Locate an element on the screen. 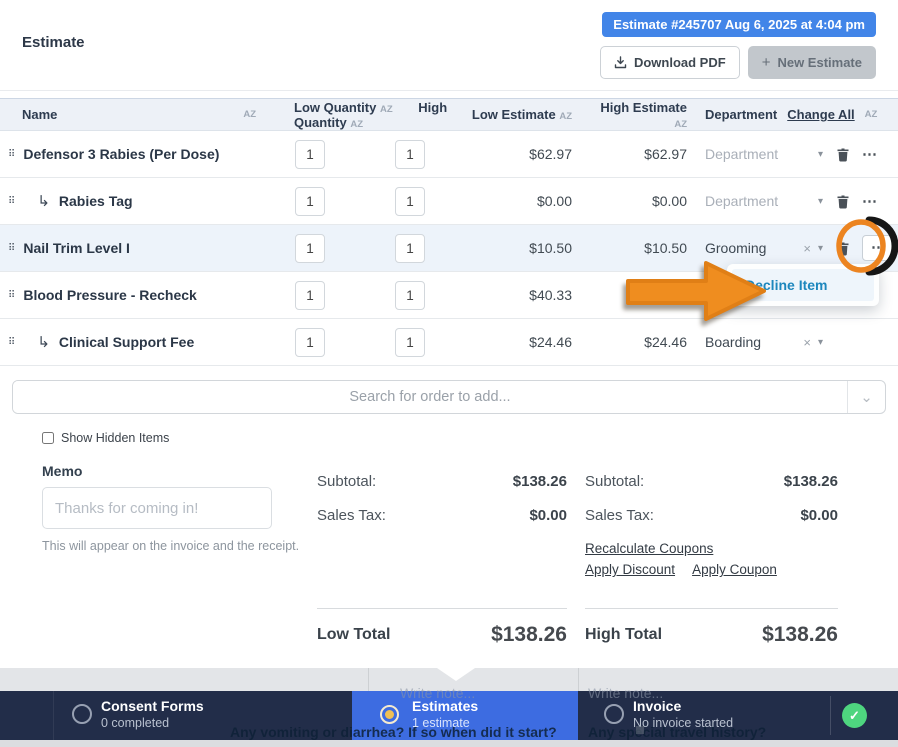 The image size is (898, 747). decline-item-option: Decline Item is located at coordinates (803, 285).